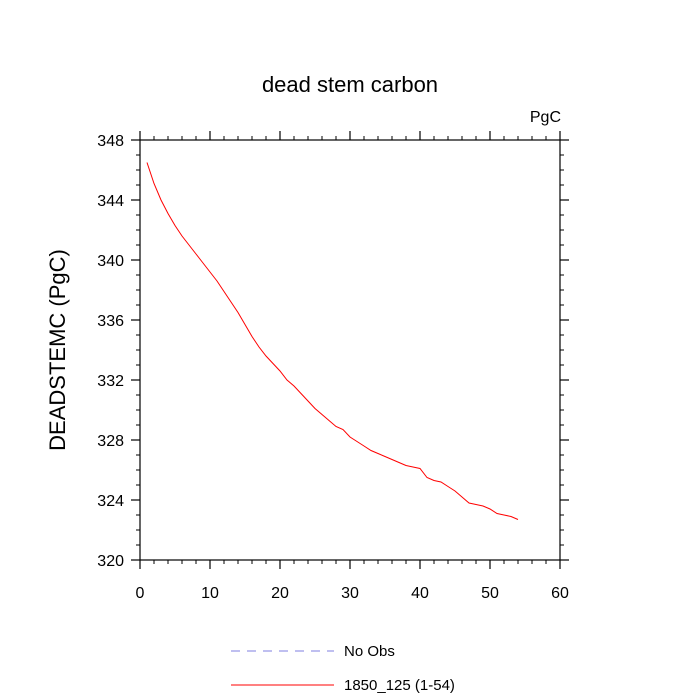 The height and width of the screenshot is (700, 700). I want to click on units-label: PgC, so click(545, 117).